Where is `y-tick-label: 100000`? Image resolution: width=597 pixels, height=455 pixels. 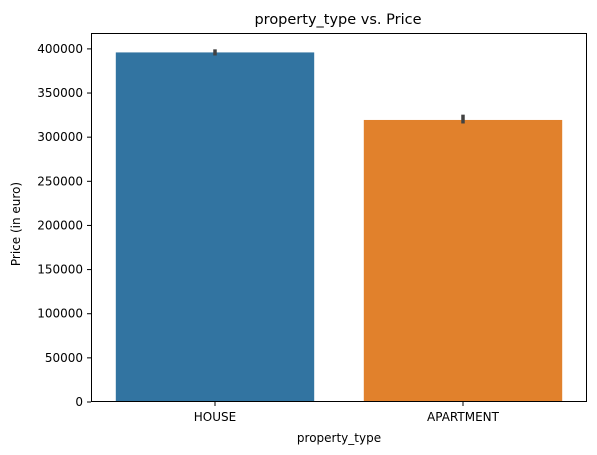
y-tick-label: 100000 is located at coordinates (60, 314).